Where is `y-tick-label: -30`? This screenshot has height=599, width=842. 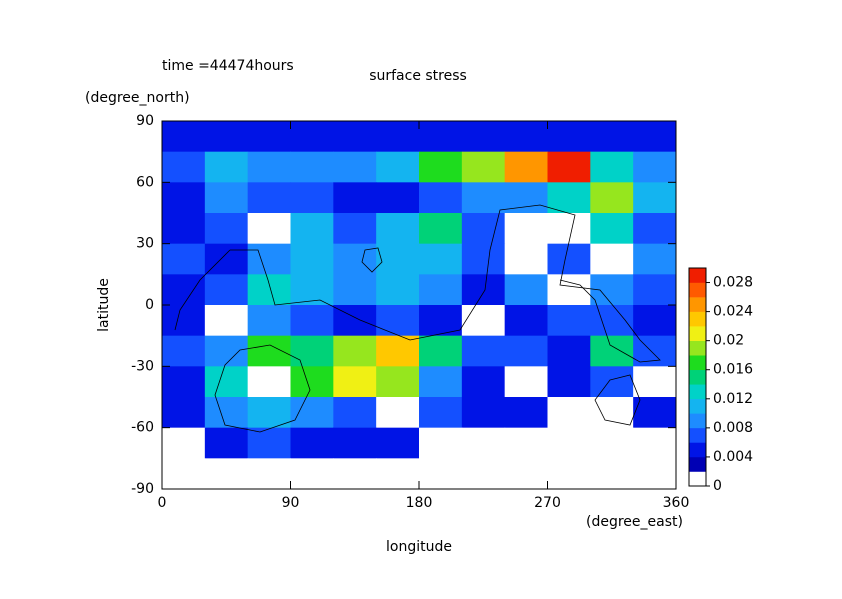 y-tick-label: -30 is located at coordinates (142, 366).